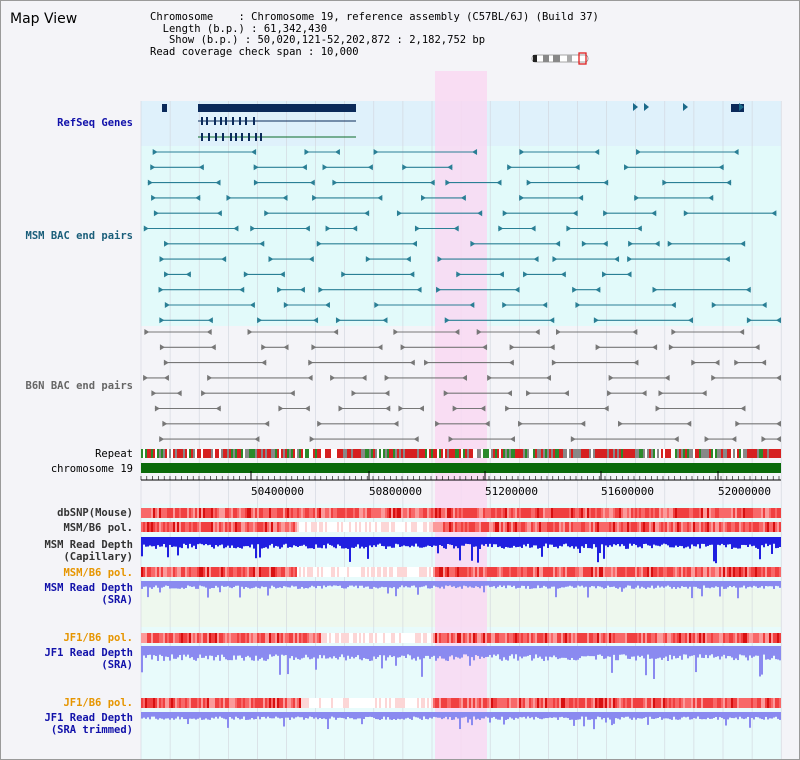 The height and width of the screenshot is (760, 800). What do you see at coordinates (98, 528) in the screenshot?
I see `track-label-msm-pol-1: MSM/B6 pol.` at bounding box center [98, 528].